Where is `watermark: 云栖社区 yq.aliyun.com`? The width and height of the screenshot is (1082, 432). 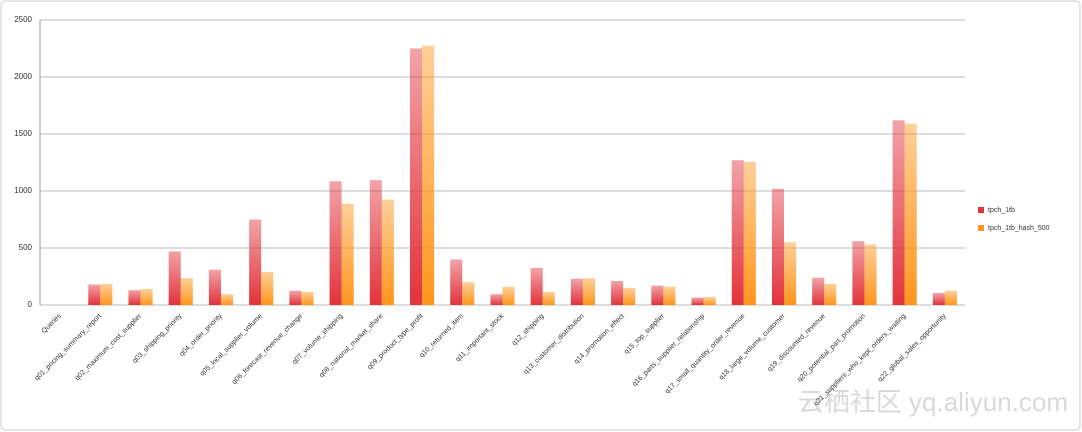
watermark: 云栖社区 yq.aliyun.com is located at coordinates (933, 402).